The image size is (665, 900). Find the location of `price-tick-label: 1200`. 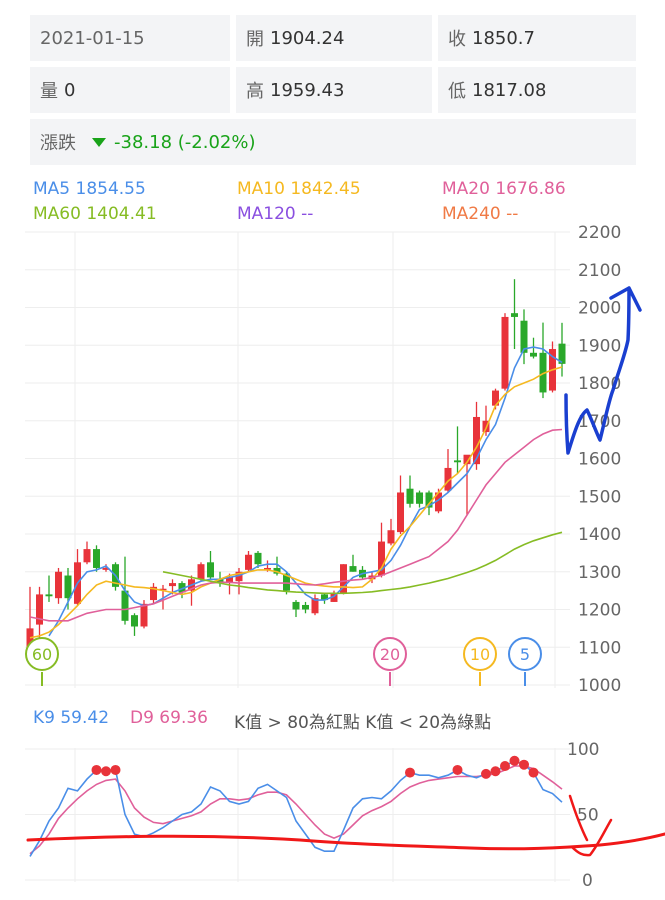

price-tick-label: 1200 is located at coordinates (599, 611).